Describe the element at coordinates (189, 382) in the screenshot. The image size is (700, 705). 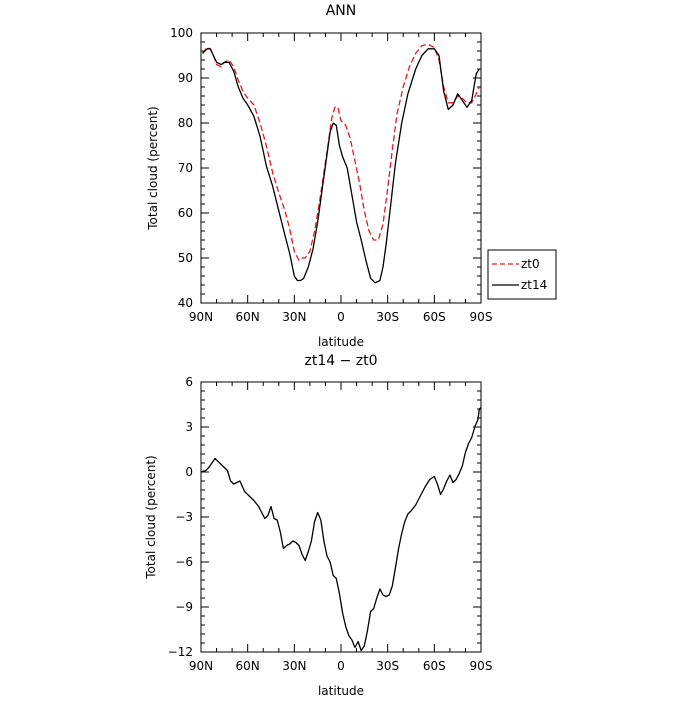
I see `y-tick-label: 6` at that location.